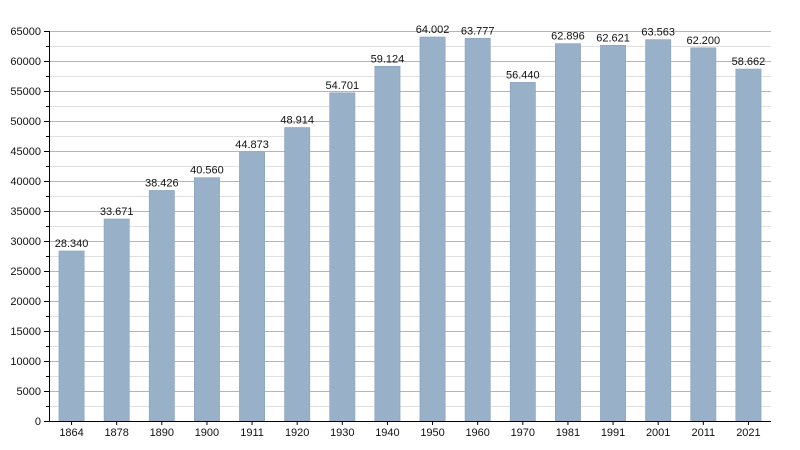  What do you see at coordinates (748, 433) in the screenshot?
I see `x-tick-label-2021: 2021` at bounding box center [748, 433].